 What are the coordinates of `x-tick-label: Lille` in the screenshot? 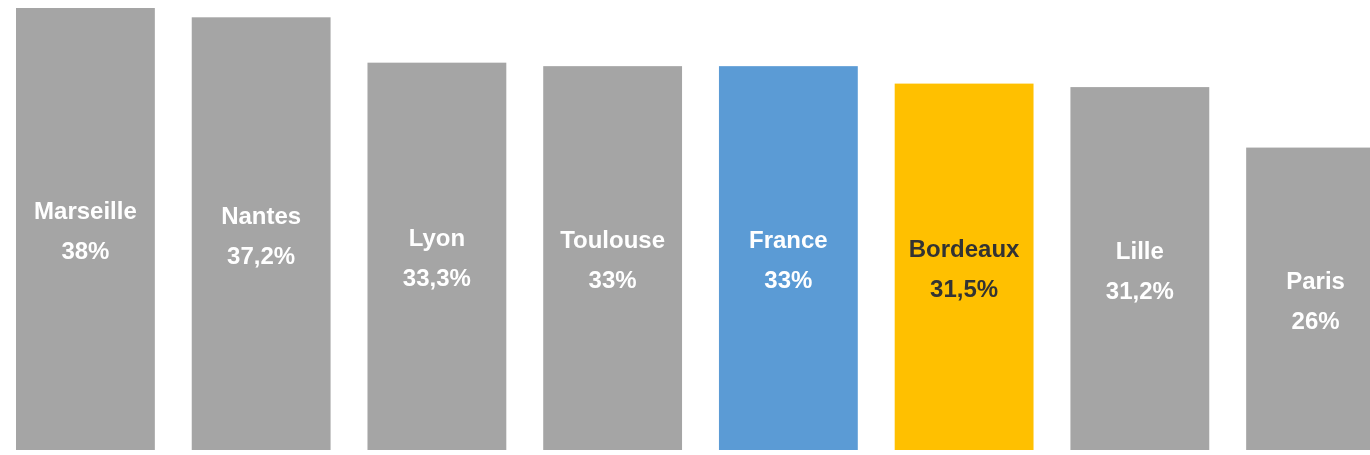 It's located at (1139, 250).